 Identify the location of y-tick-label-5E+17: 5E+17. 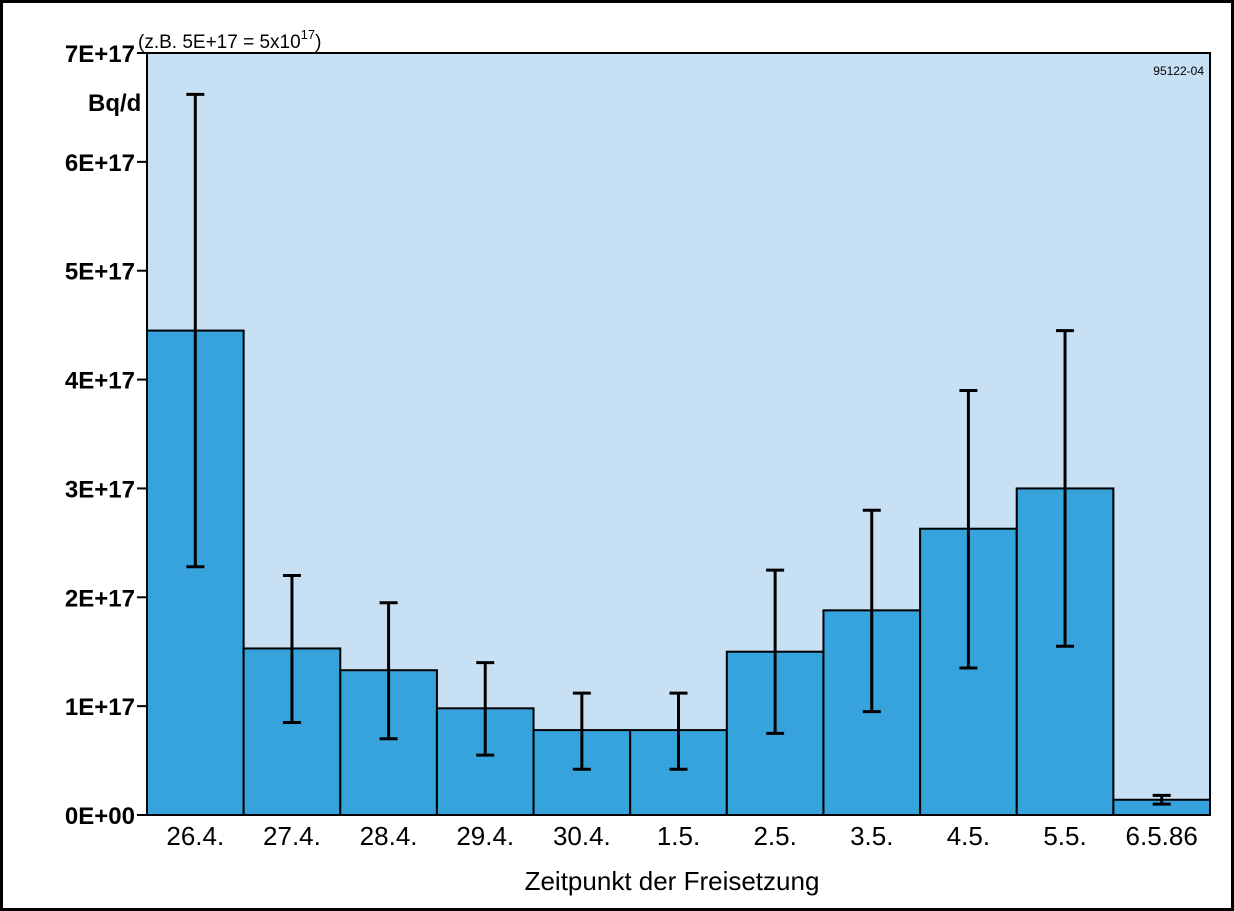
(100, 272).